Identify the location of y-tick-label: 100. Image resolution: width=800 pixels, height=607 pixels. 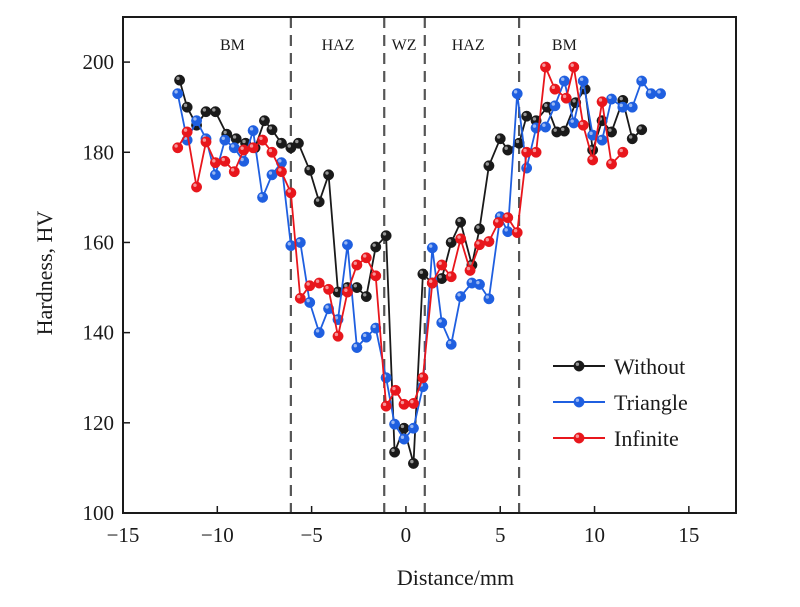
(99, 513).